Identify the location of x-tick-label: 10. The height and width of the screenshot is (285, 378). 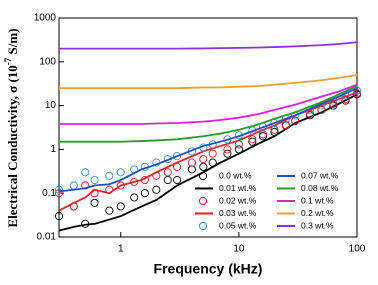
(239, 249).